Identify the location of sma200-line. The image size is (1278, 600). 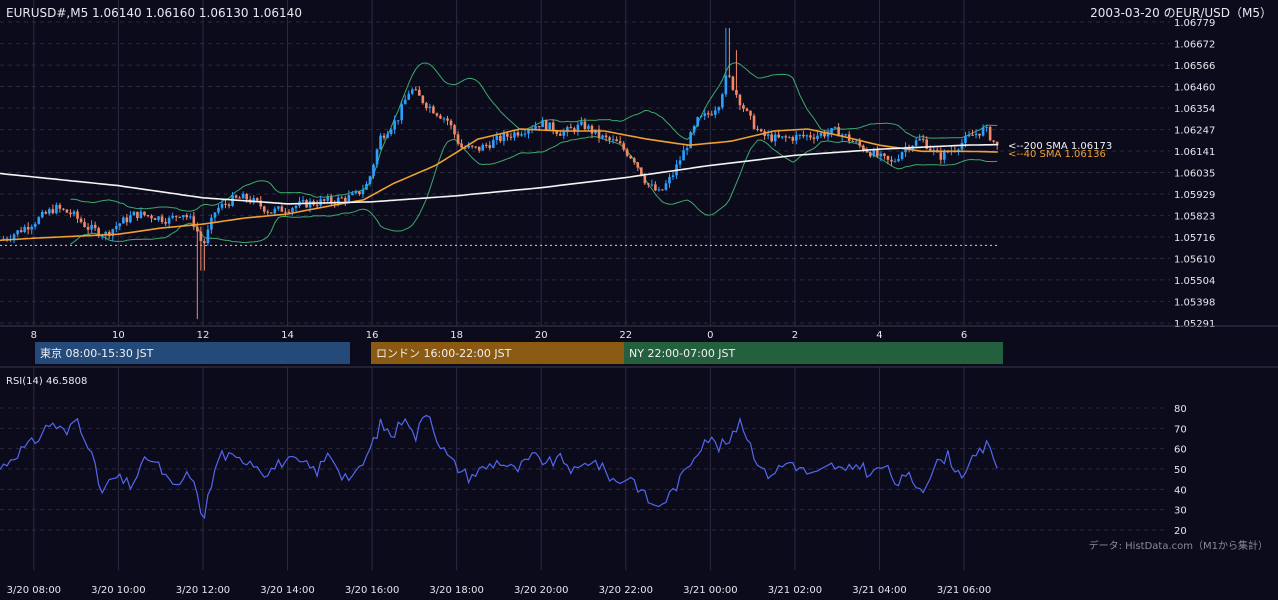
(499, 174).